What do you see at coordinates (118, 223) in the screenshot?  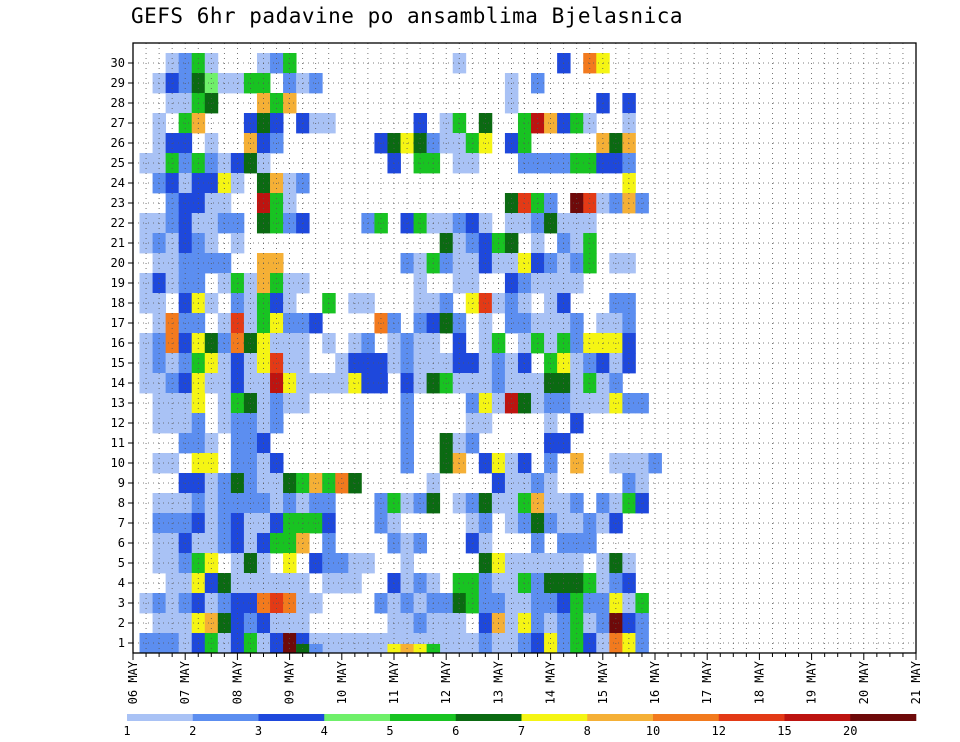 I see `y-tick-label: 22` at bounding box center [118, 223].